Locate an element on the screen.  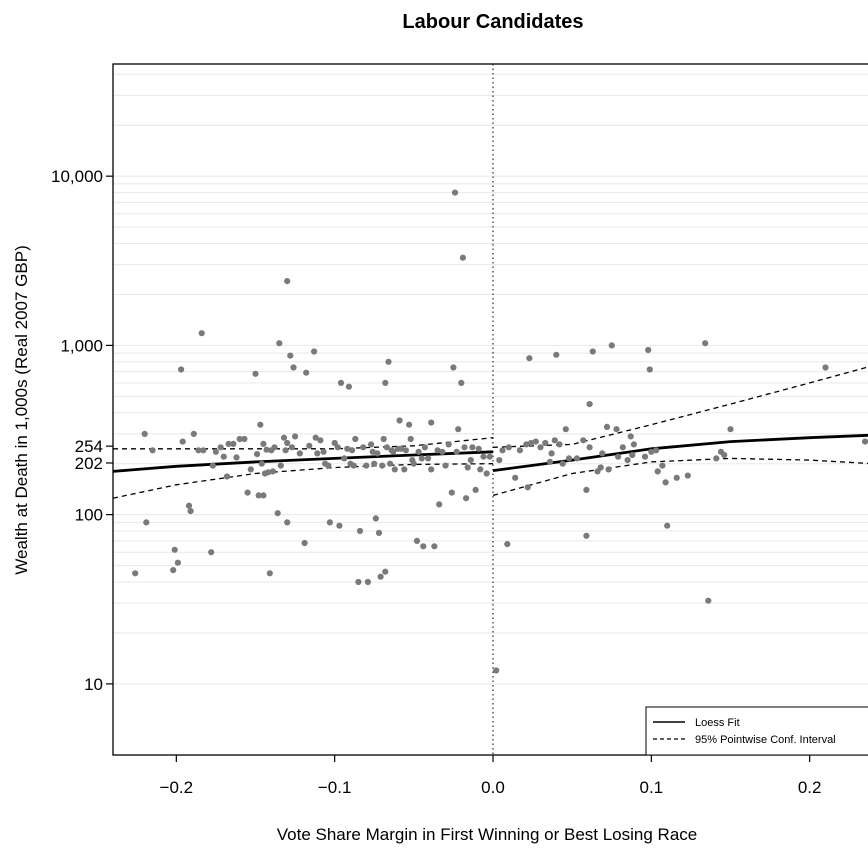
legend: Loess Fit 95% Pointwise Conf. Interval is located at coordinates (756, 731).